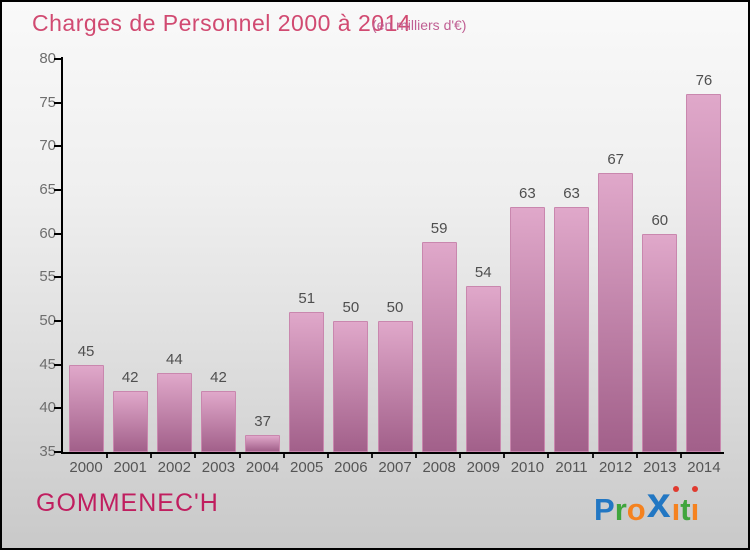  What do you see at coordinates (47, 408) in the screenshot?
I see `y-axis-tick-label: 40` at bounding box center [47, 408].